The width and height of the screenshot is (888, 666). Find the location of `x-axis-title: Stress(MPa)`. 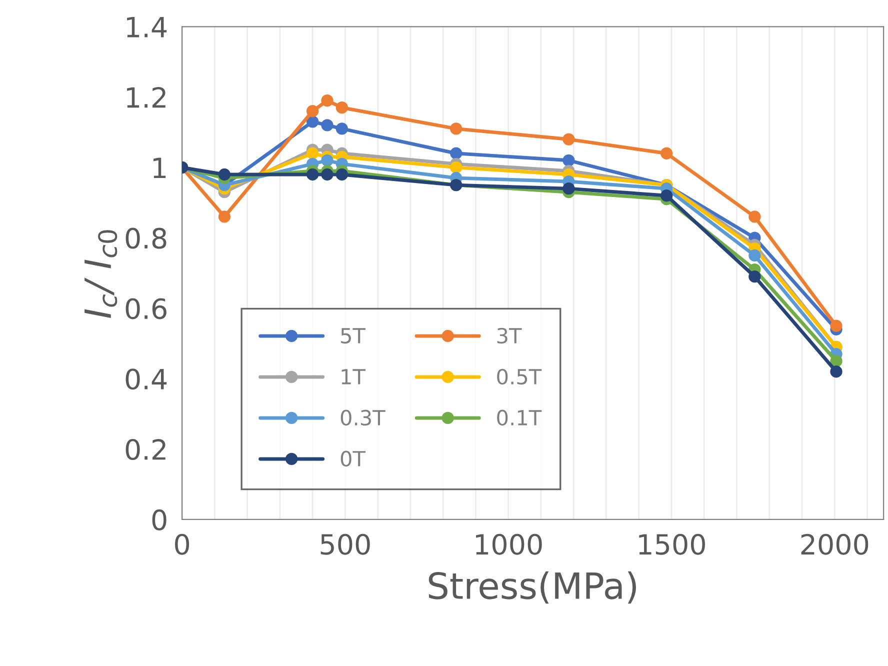

x-axis-title: Stress(MPa) is located at coordinates (532, 587).